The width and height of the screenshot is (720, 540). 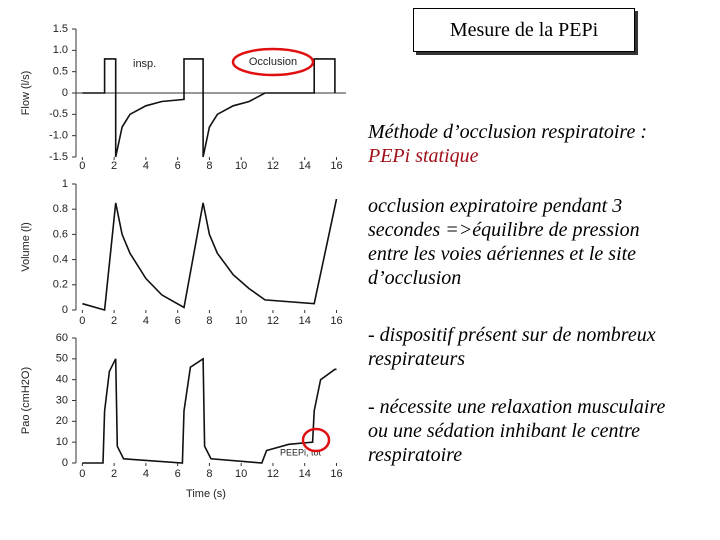 What do you see at coordinates (301, 452) in the screenshot?
I see `annotation: PEEPi, tot` at bounding box center [301, 452].